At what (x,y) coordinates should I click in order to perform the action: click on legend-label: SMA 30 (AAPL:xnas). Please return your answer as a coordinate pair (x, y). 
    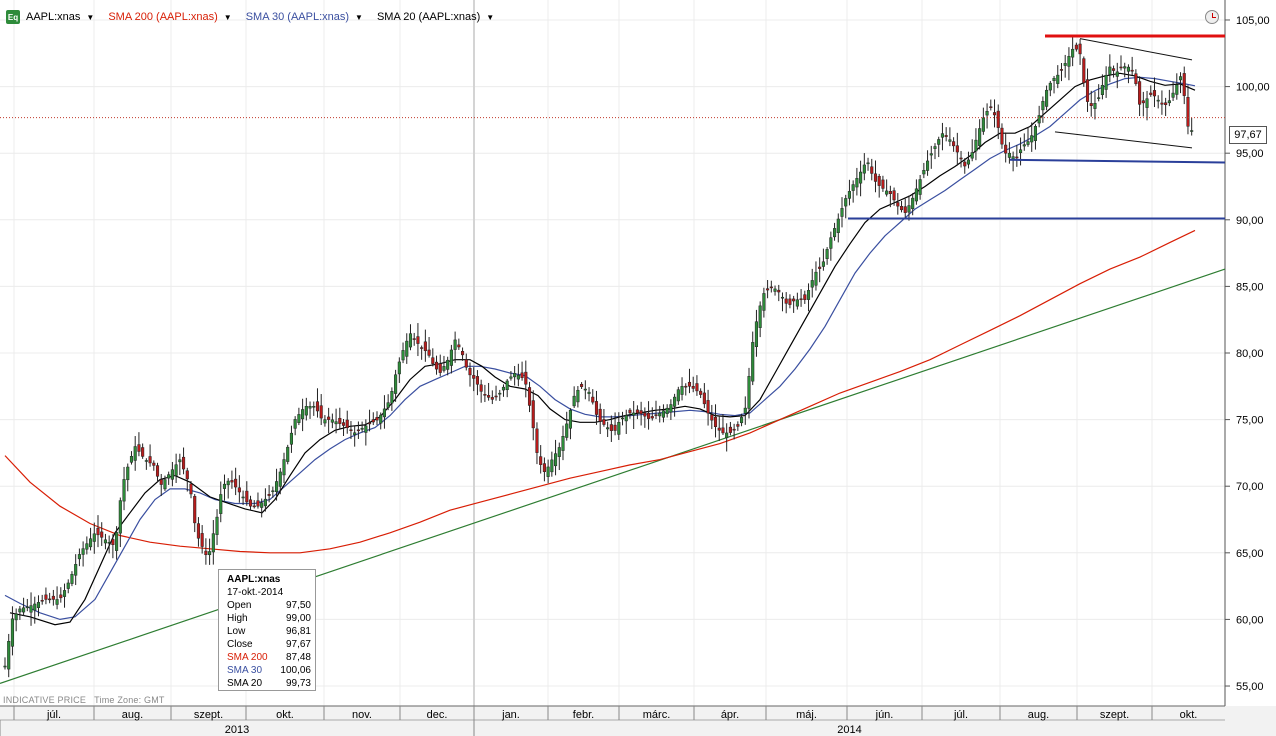
    Looking at the image, I should click on (297, 17).